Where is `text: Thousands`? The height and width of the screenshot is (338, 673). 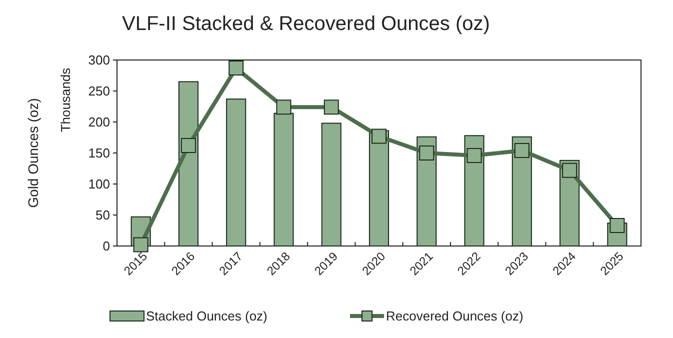
text: Thousands is located at coordinates (65, 99).